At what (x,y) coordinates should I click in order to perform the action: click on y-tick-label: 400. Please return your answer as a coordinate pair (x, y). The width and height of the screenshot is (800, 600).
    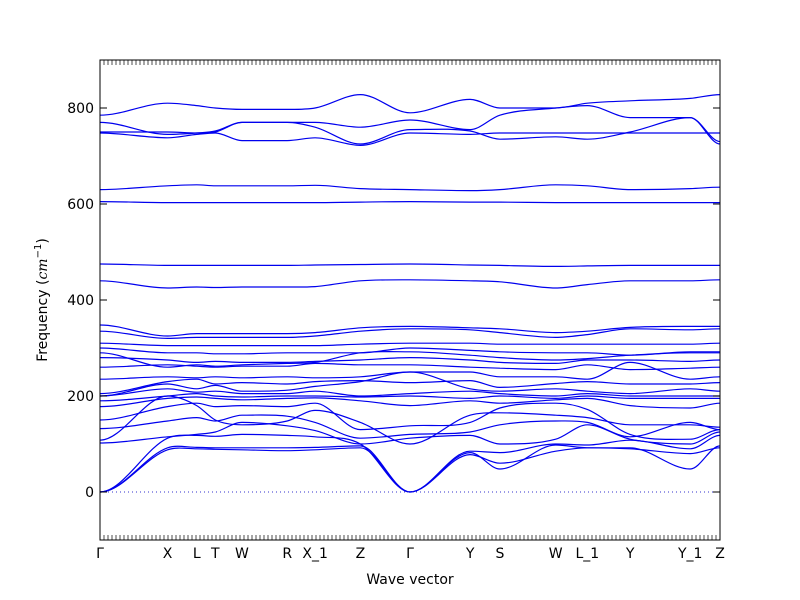
    Looking at the image, I should click on (80, 301).